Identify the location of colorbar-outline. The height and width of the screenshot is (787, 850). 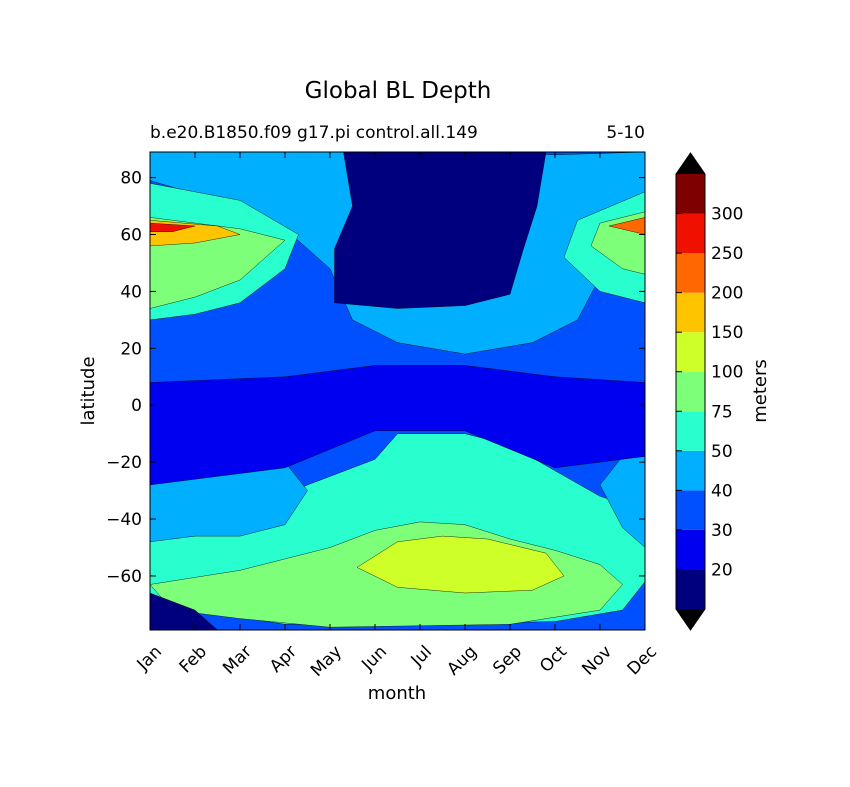
(690, 391).